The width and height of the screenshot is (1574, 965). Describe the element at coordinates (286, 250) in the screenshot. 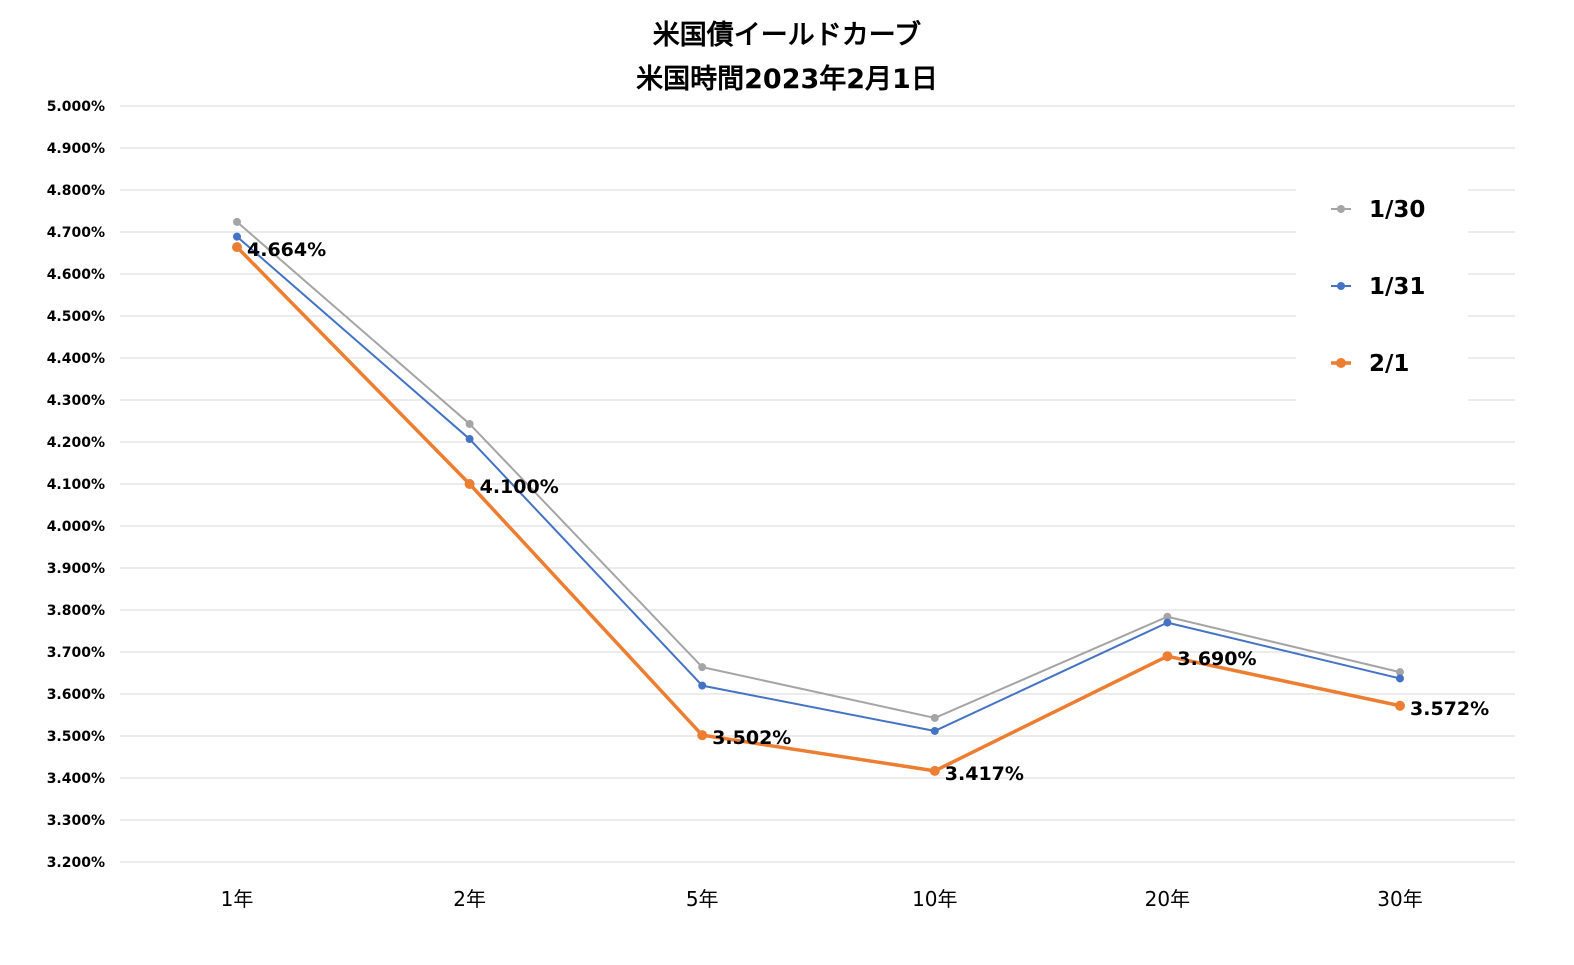

I see `data-label: 4.664%` at that location.